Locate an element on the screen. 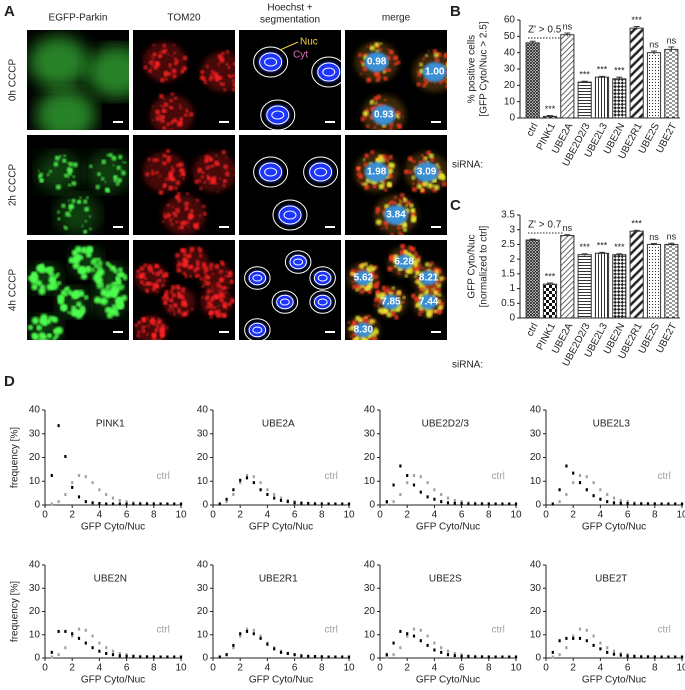 This screenshot has height=690, width=685. x-tick-label: 2 is located at coordinates (72, 668).